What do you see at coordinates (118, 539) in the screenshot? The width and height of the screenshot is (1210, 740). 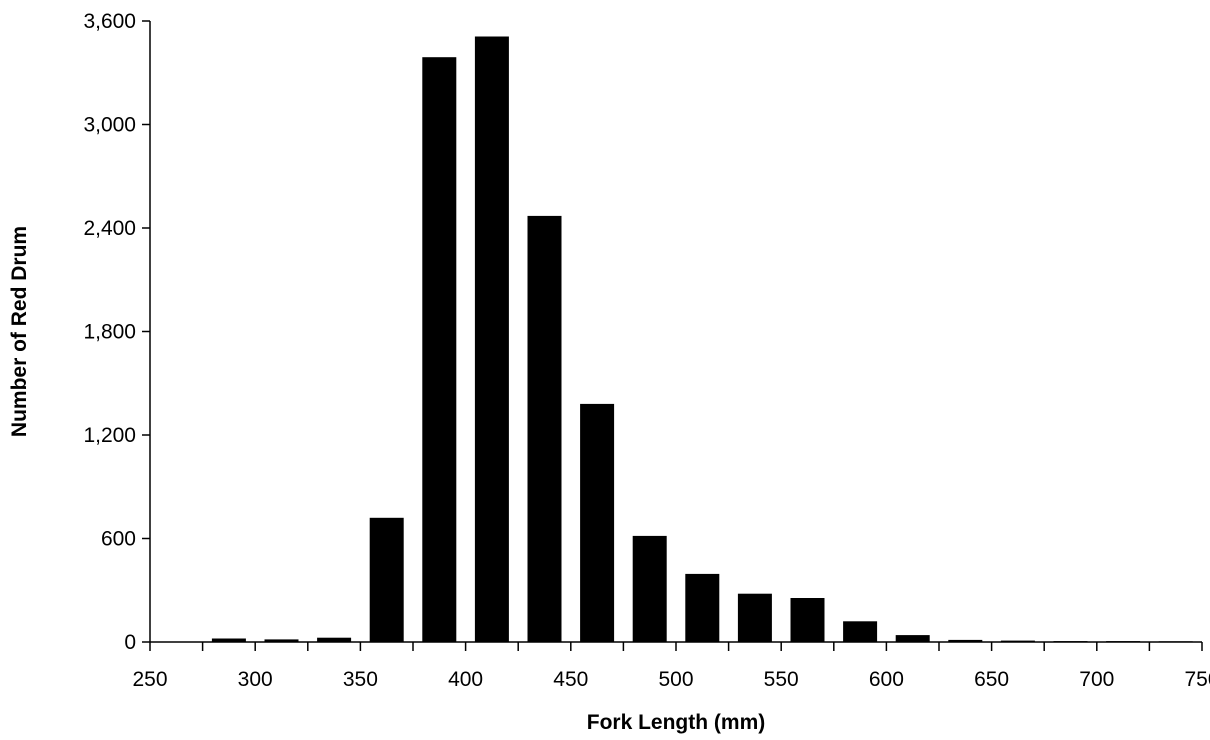 I see `y-tick-label: 600` at bounding box center [118, 539].